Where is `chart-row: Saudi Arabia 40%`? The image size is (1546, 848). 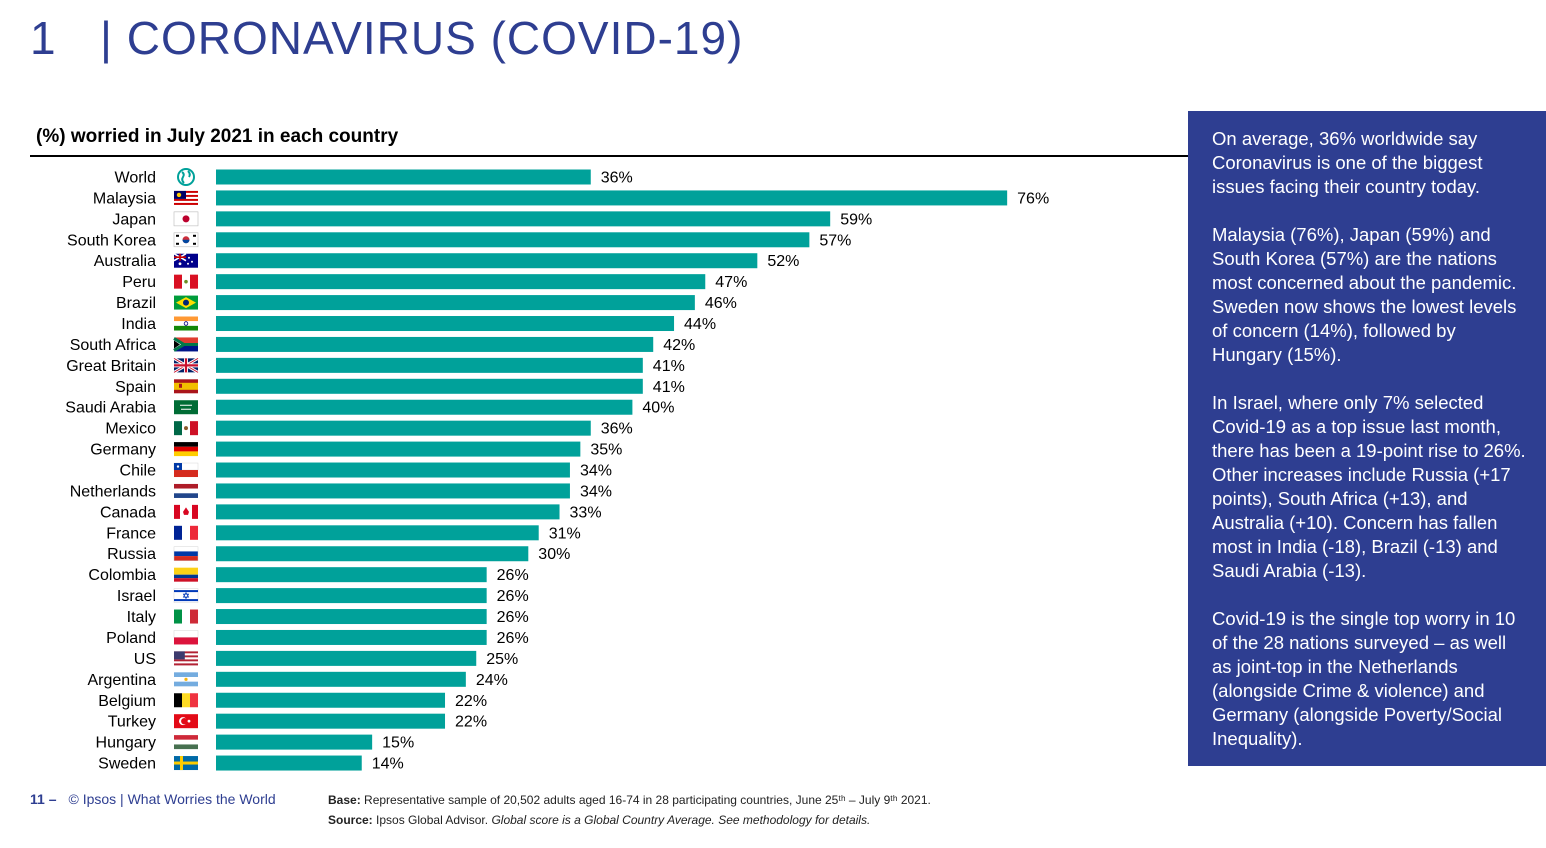 chart-row: Saudi Arabia 40% is located at coordinates (369, 408).